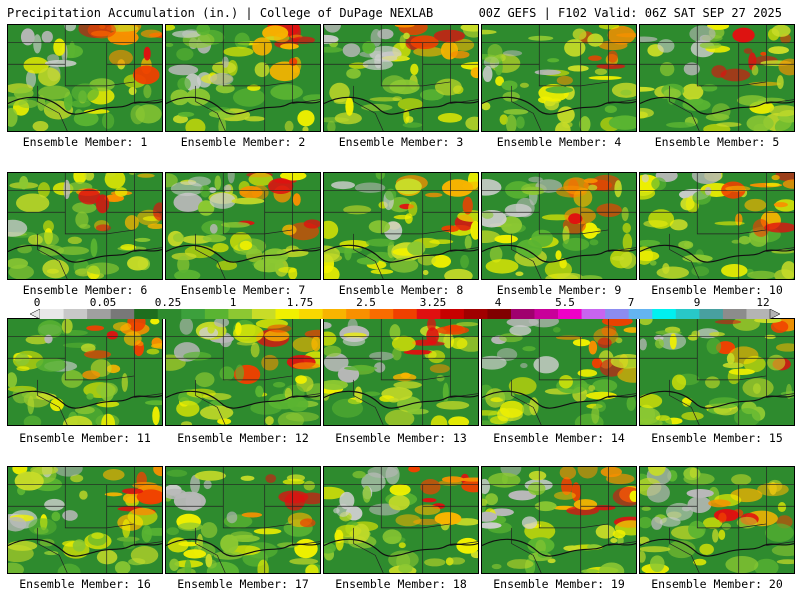  What do you see at coordinates (697, 302) in the screenshot?
I see `colorbar-tick-label: 9` at bounding box center [697, 302].